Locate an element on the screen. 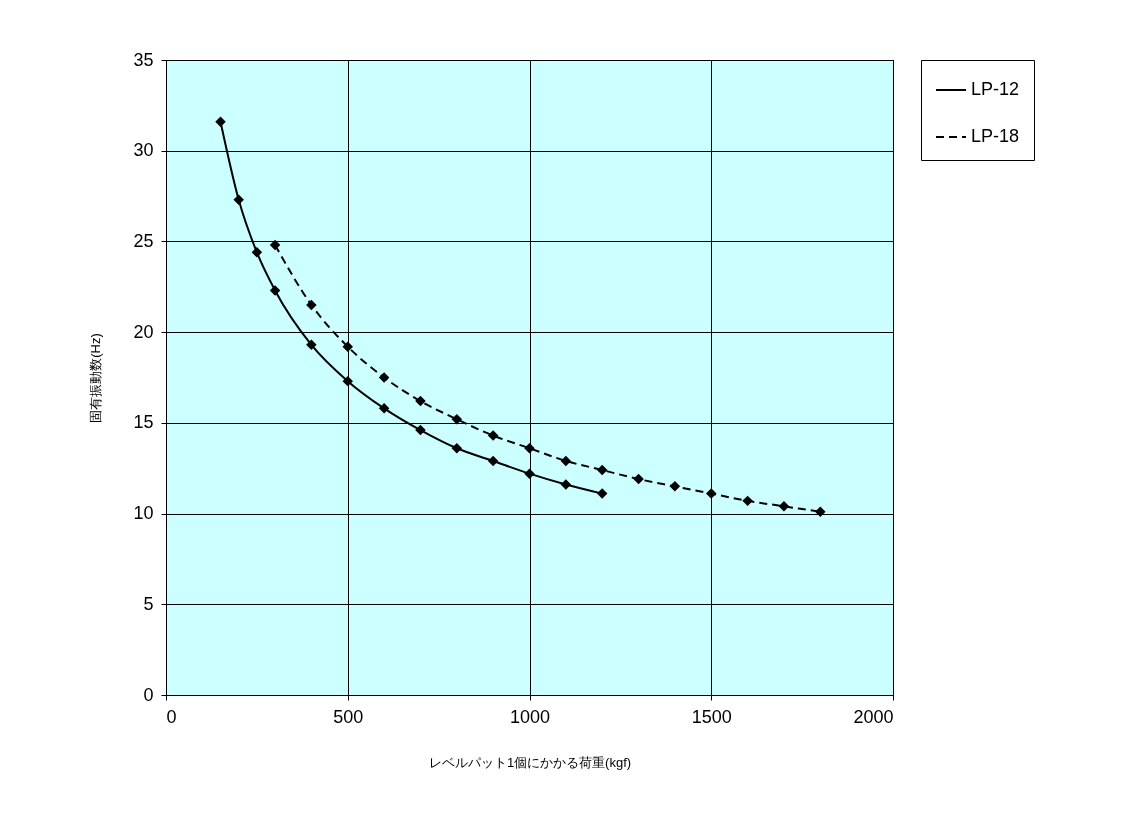 This screenshot has width=1130, height=836. x-axis-title: レベルパット1個にかかる荷重(kgf) is located at coordinates (530, 762).